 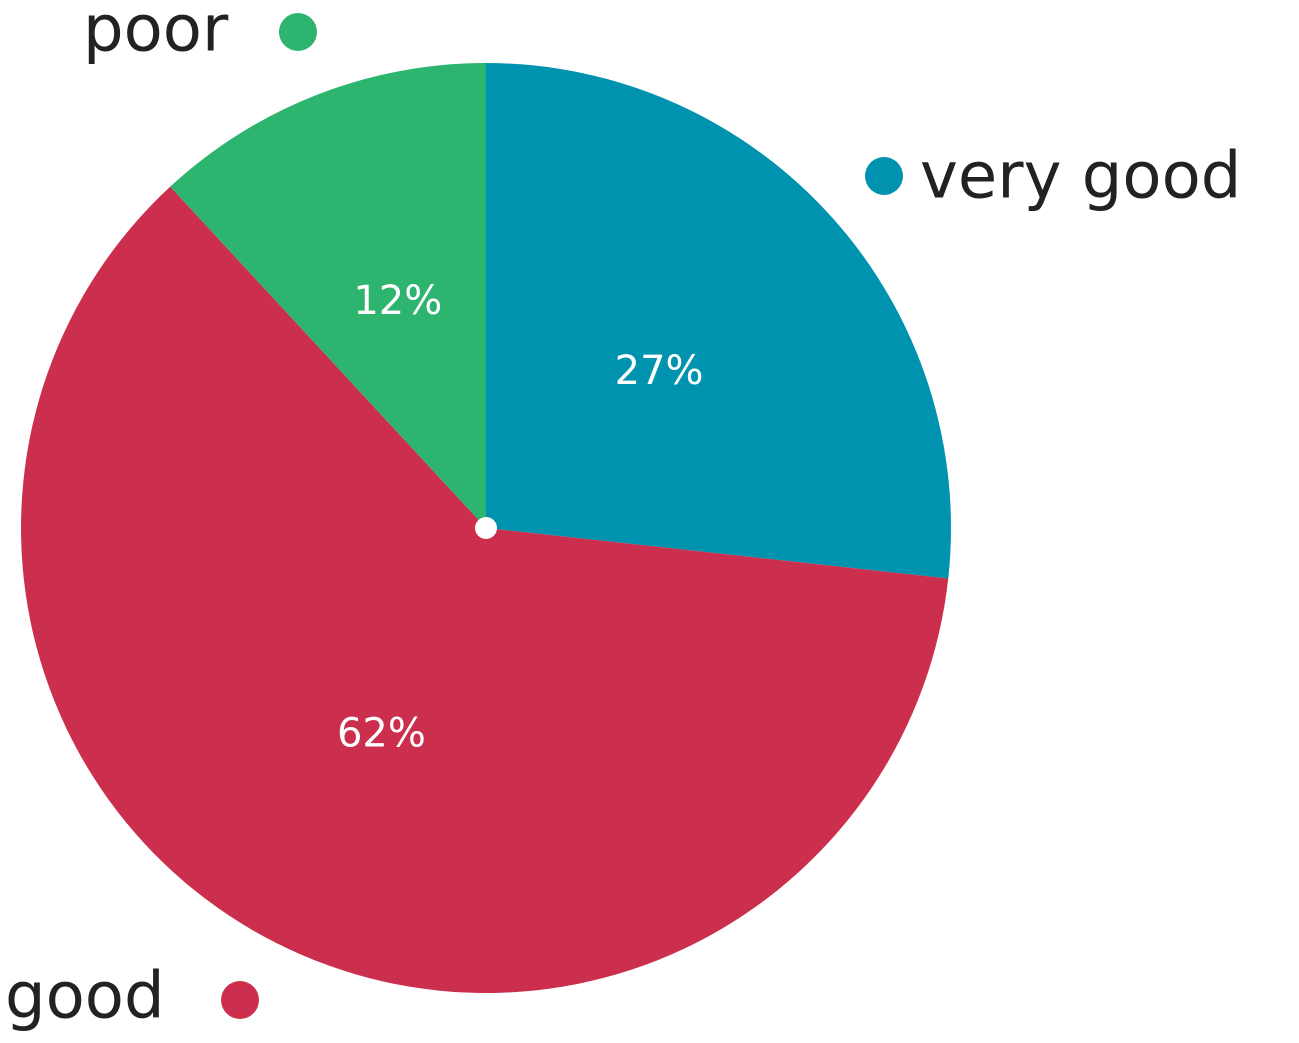 I want to click on legend-item-poor: poor, so click(x=200, y=33).